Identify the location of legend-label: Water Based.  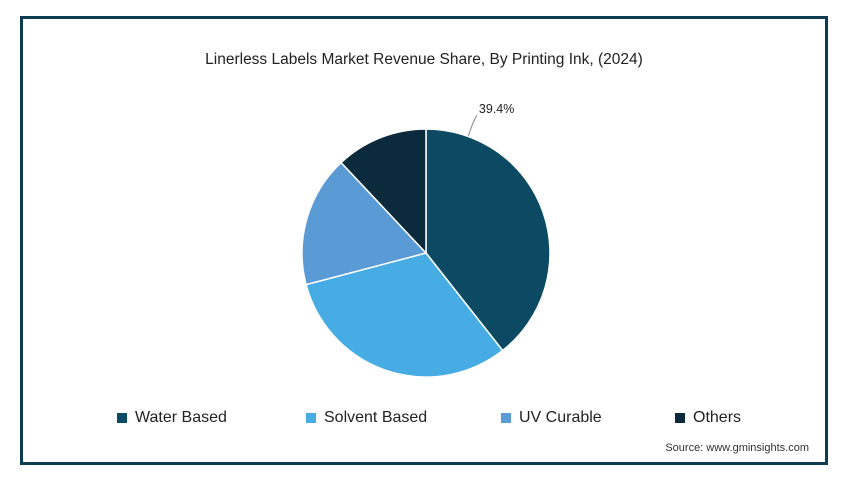
(181, 417).